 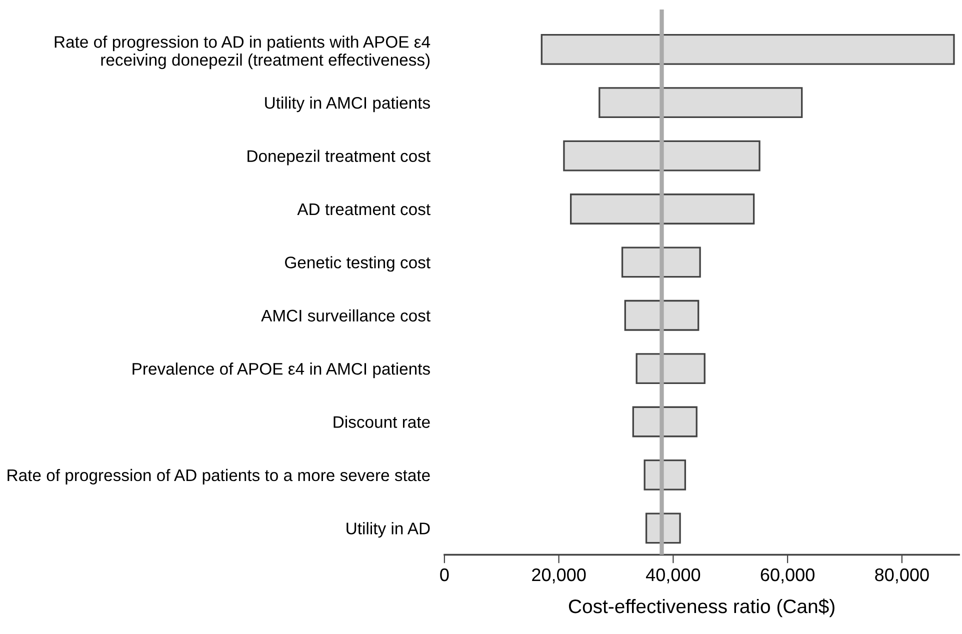 What do you see at coordinates (347, 104) in the screenshot?
I see `y-tick-label: Utility in AMCI patients` at bounding box center [347, 104].